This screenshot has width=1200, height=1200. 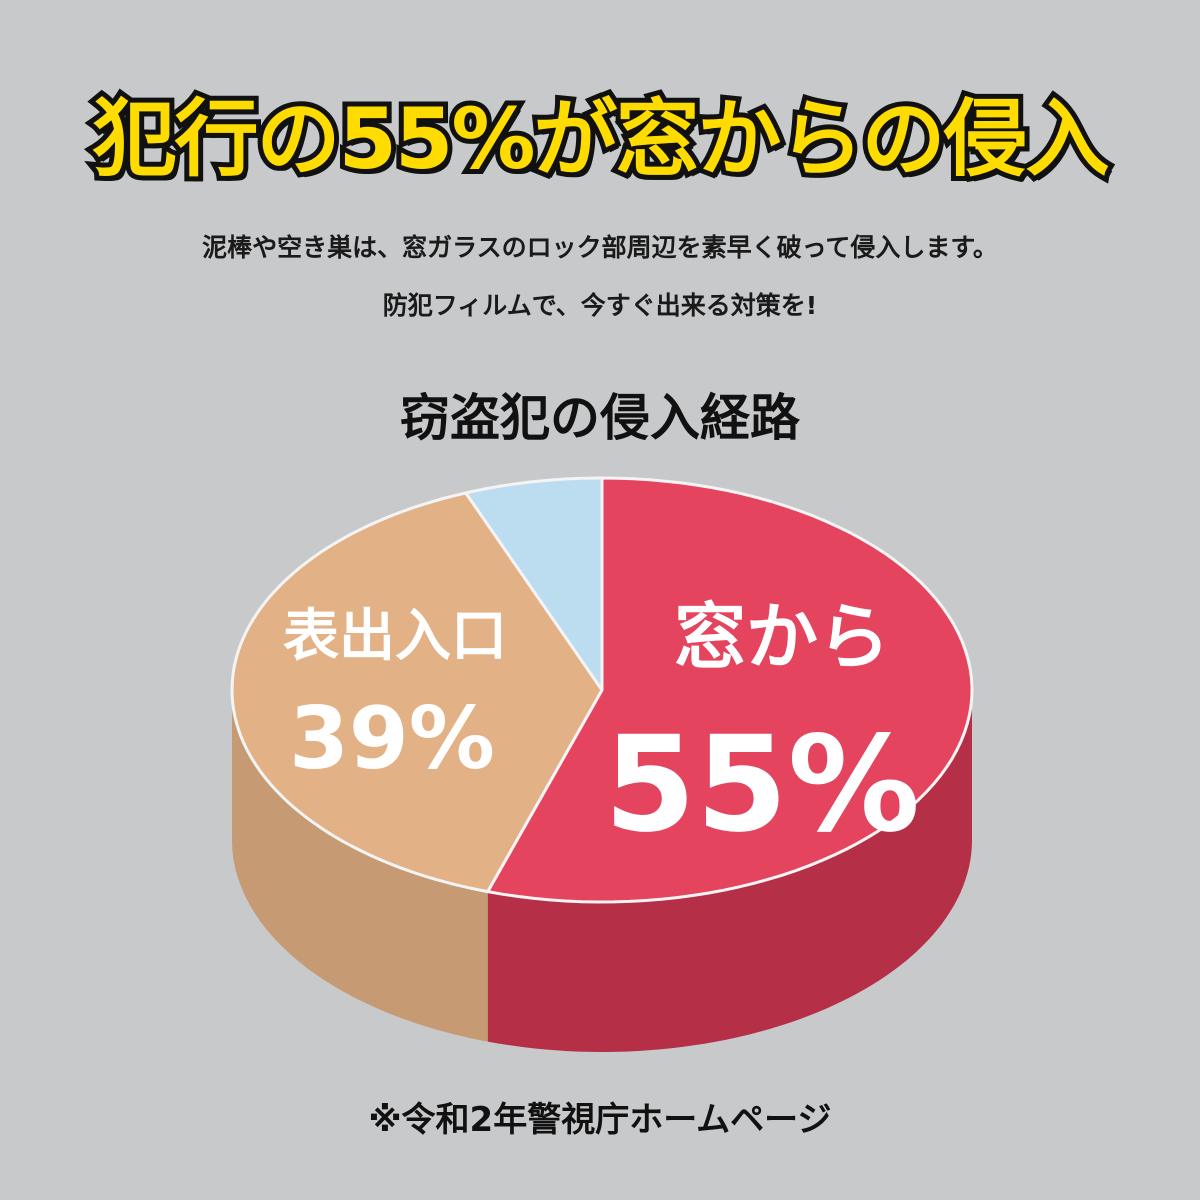 What do you see at coordinates (392, 739) in the screenshot?
I see `slice-value-entrance: 39%` at bounding box center [392, 739].